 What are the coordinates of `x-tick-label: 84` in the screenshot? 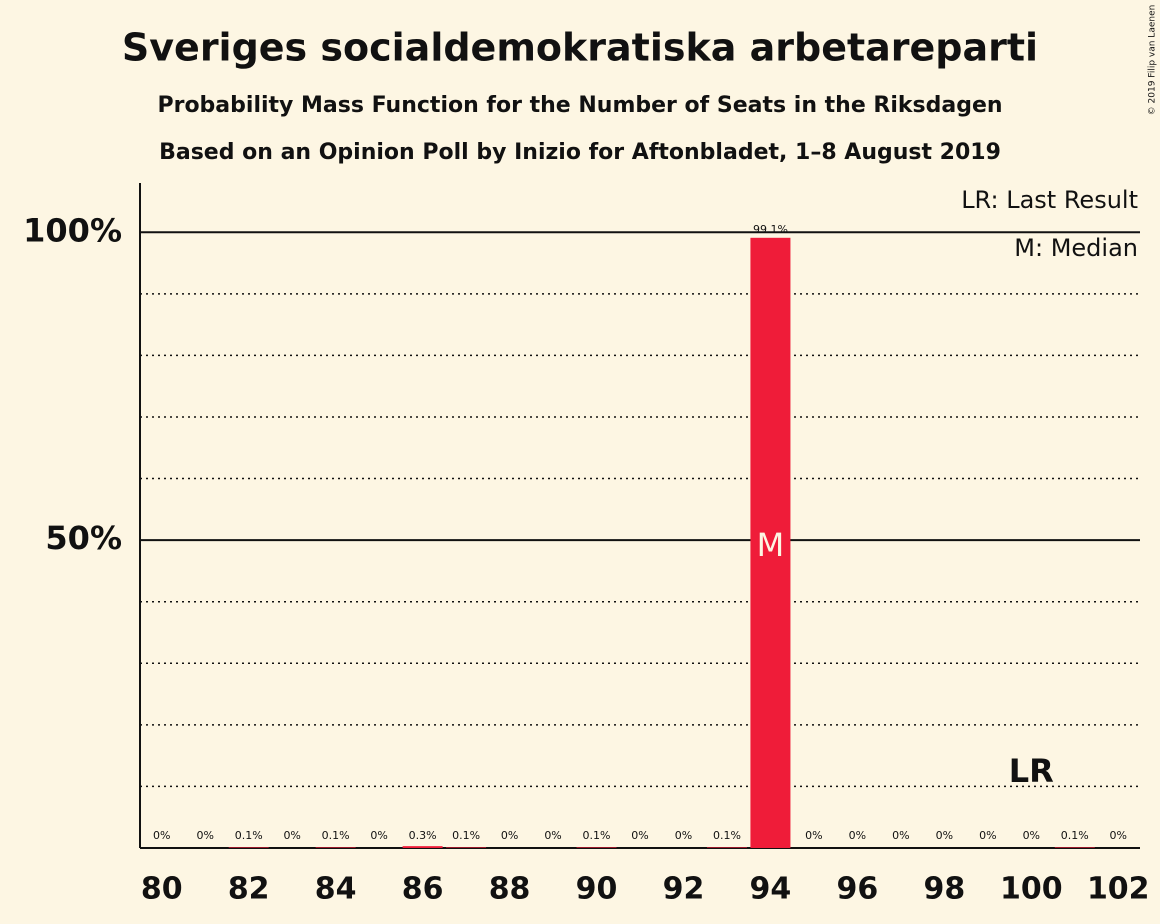 It's located at (336, 889).